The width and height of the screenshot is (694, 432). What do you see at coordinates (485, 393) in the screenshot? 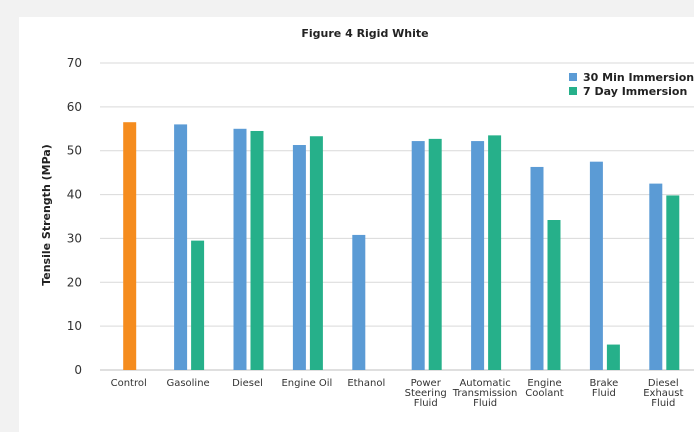
I see `category-label: Automatic Transmission Fluid` at bounding box center [485, 393].